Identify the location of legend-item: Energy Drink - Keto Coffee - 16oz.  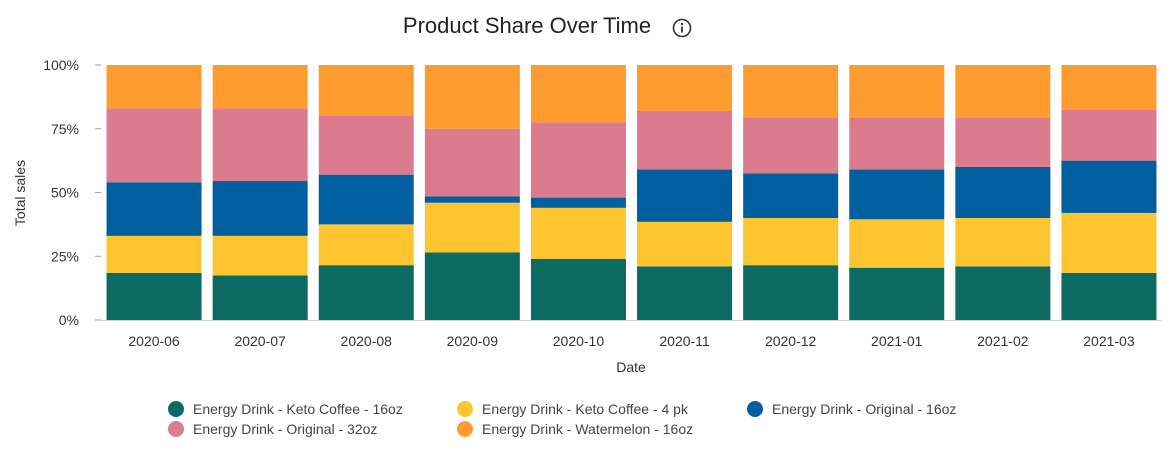
(285, 409).